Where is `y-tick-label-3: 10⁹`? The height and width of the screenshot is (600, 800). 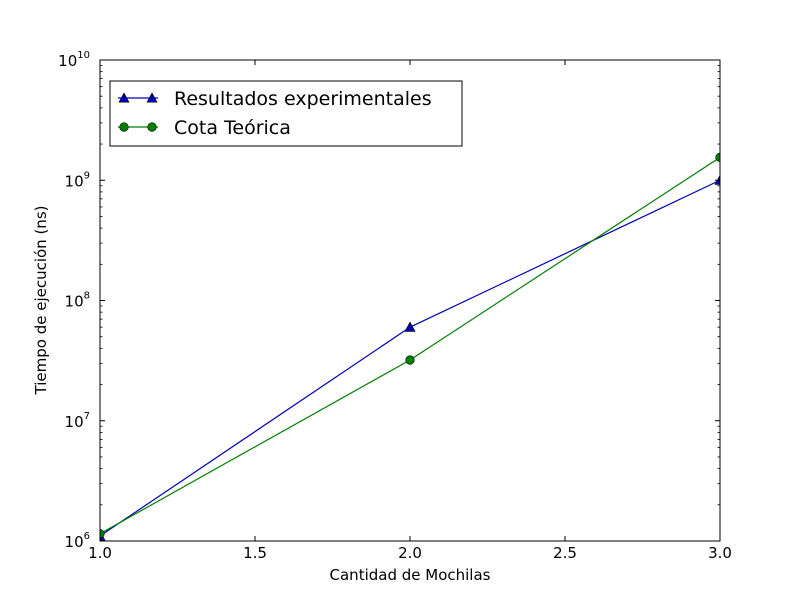
y-tick-label-3: 10⁹ is located at coordinates (77, 180).